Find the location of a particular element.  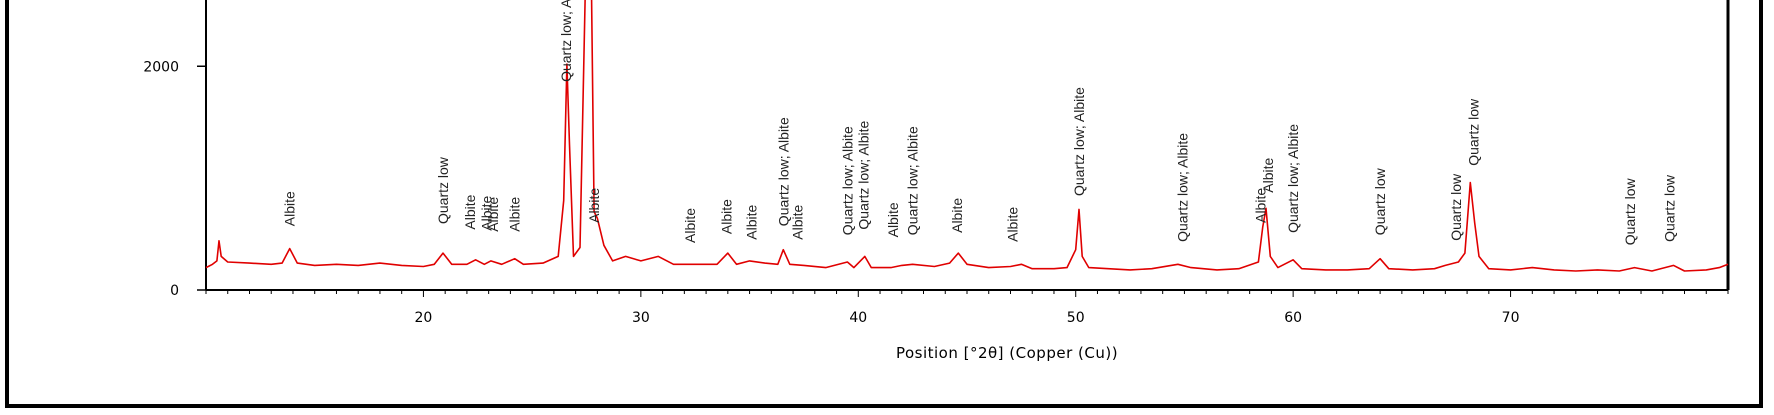

y-tick-label: 2000 is located at coordinates (161, 67).